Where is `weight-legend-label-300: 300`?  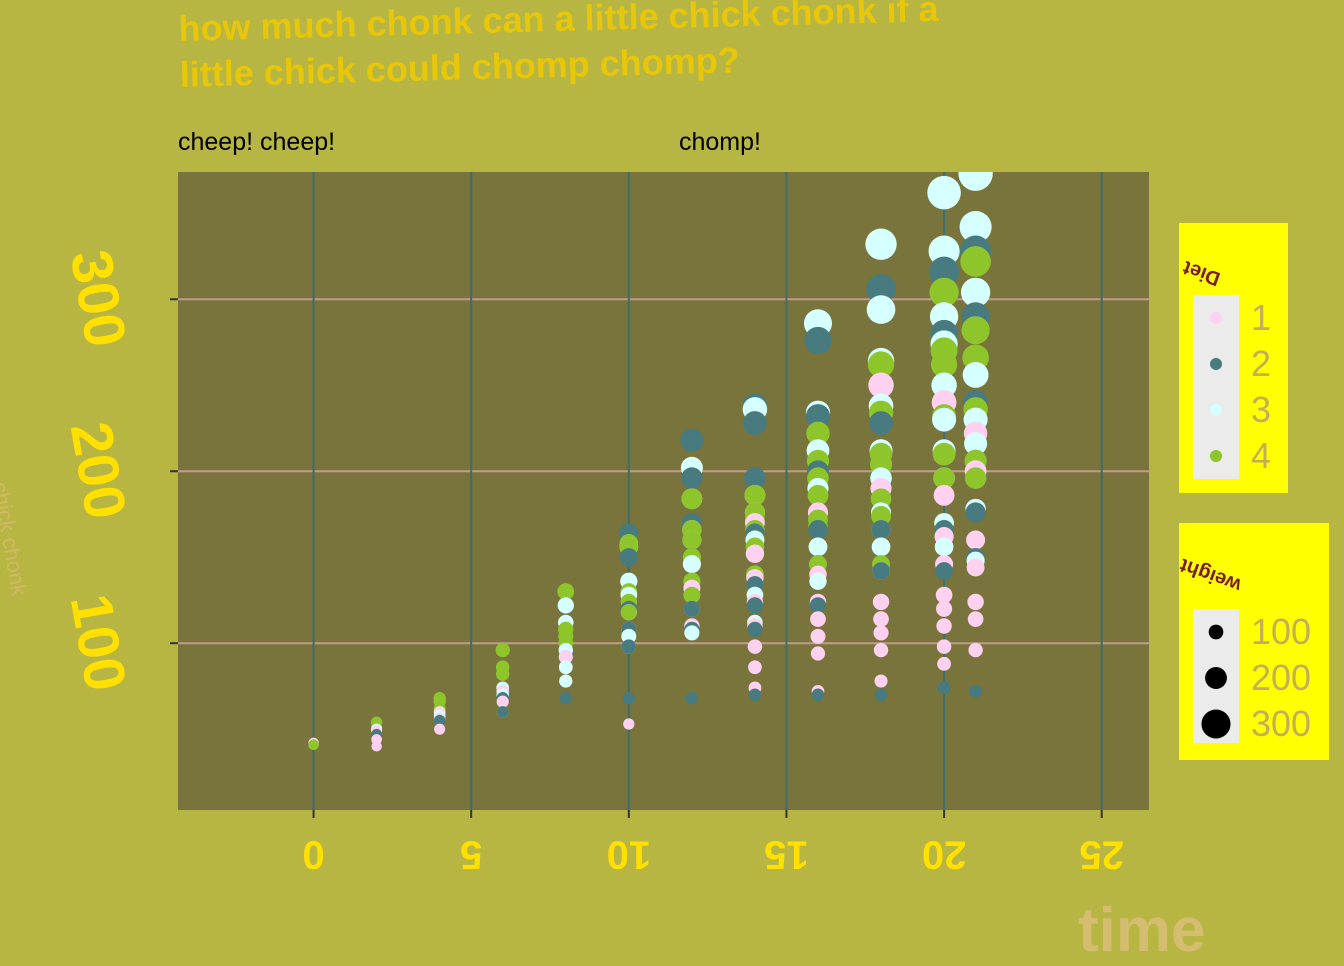 weight-legend-label-300: 300 is located at coordinates (1281, 723).